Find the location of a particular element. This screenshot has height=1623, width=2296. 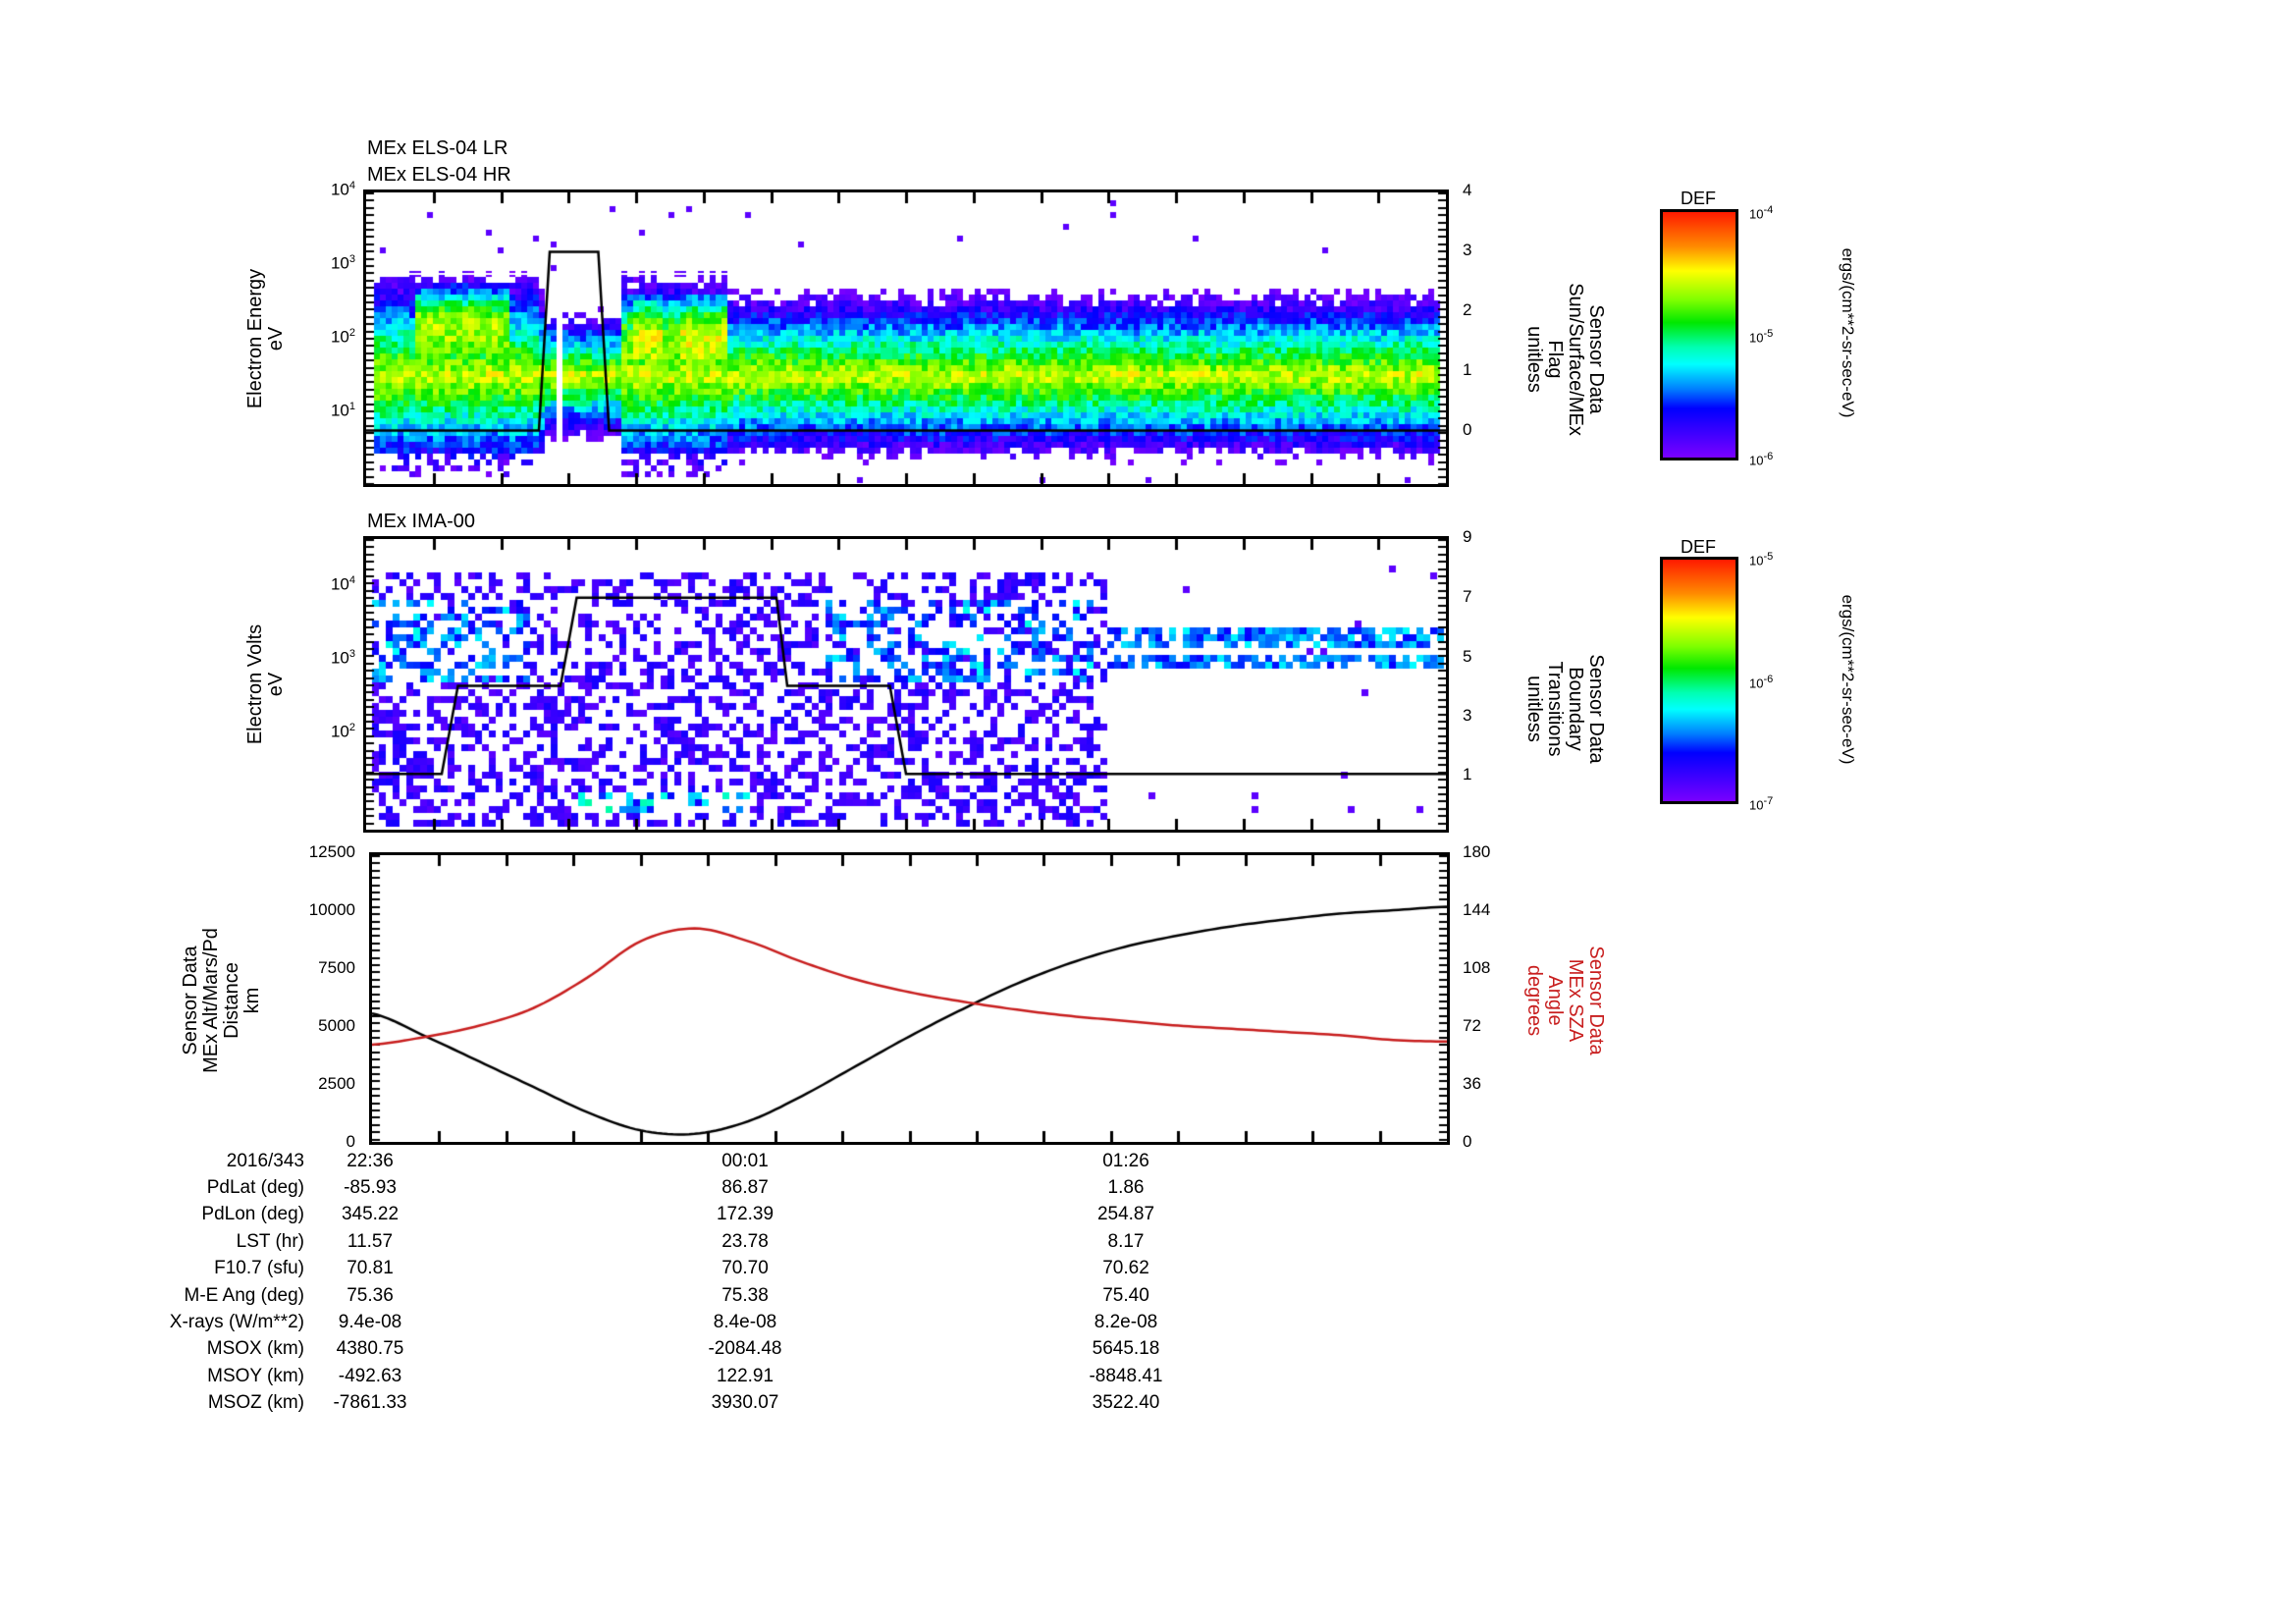

time-tick-2: 01:26 is located at coordinates (1125, 1161).